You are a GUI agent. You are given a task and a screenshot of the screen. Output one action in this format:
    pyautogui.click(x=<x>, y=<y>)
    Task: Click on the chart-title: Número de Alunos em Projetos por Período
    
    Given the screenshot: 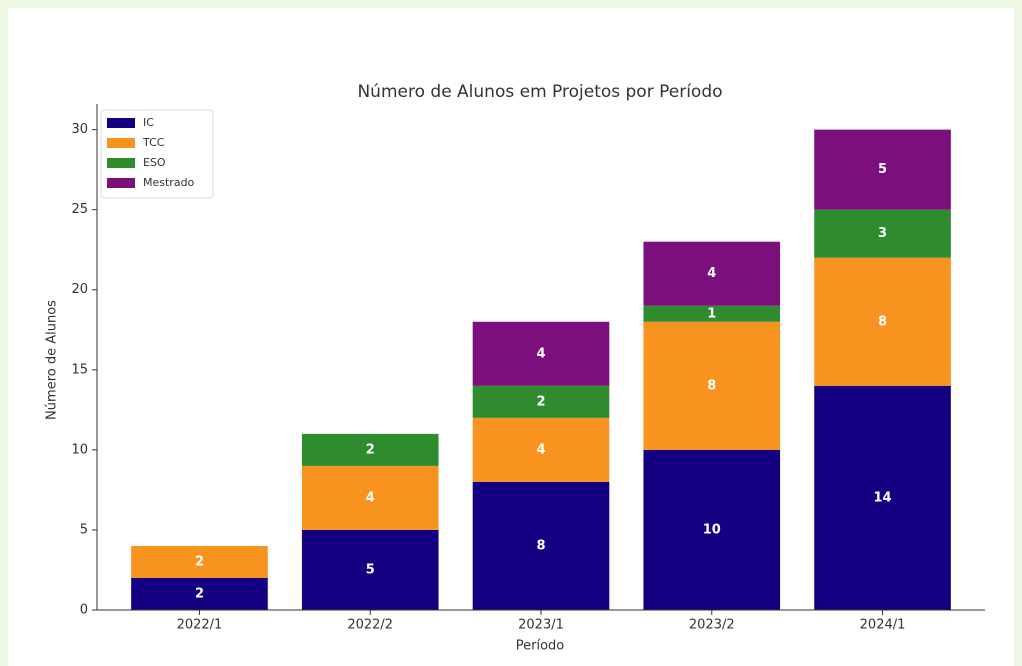 What is the action you would take?
    pyautogui.click(x=539, y=92)
    